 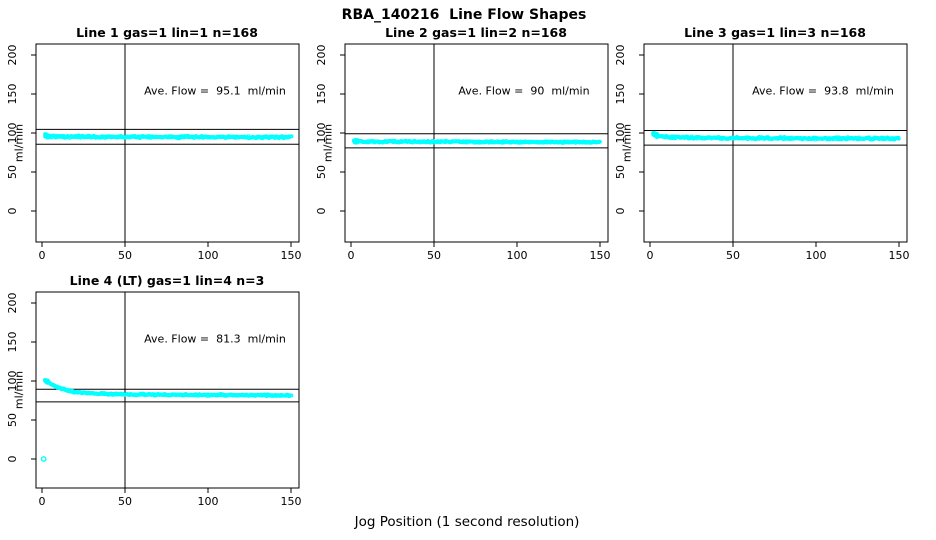 I want to click on x-axis-label: Jog Position (1 second resolution), so click(x=467, y=522).